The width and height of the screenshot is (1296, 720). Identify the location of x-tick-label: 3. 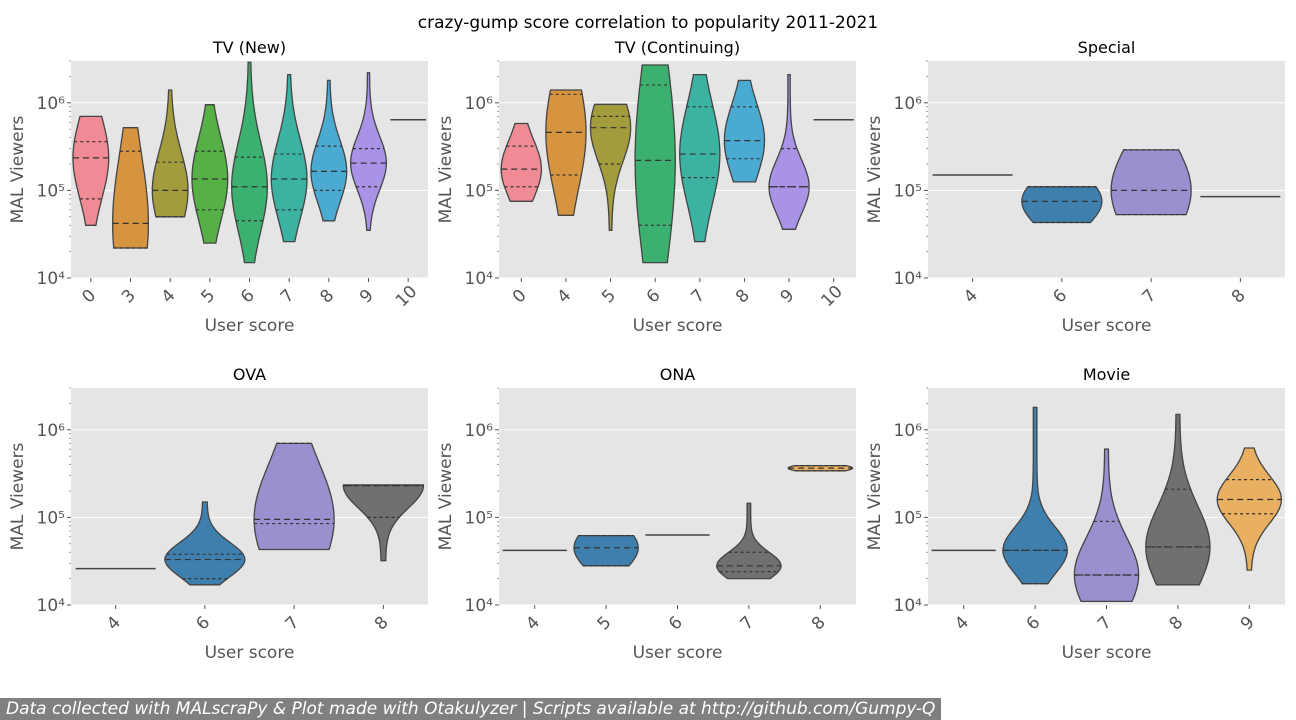
(129, 297).